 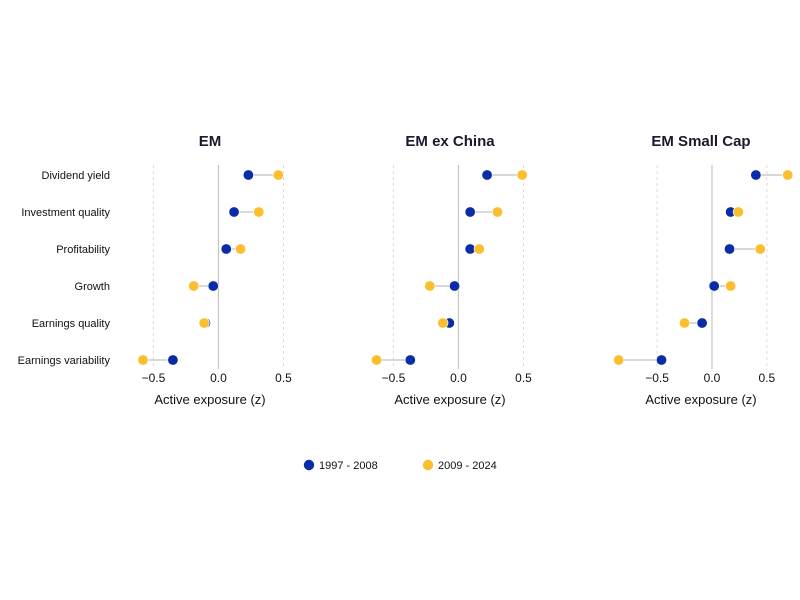 What do you see at coordinates (210, 141) in the screenshot?
I see `panel-title: EM` at bounding box center [210, 141].